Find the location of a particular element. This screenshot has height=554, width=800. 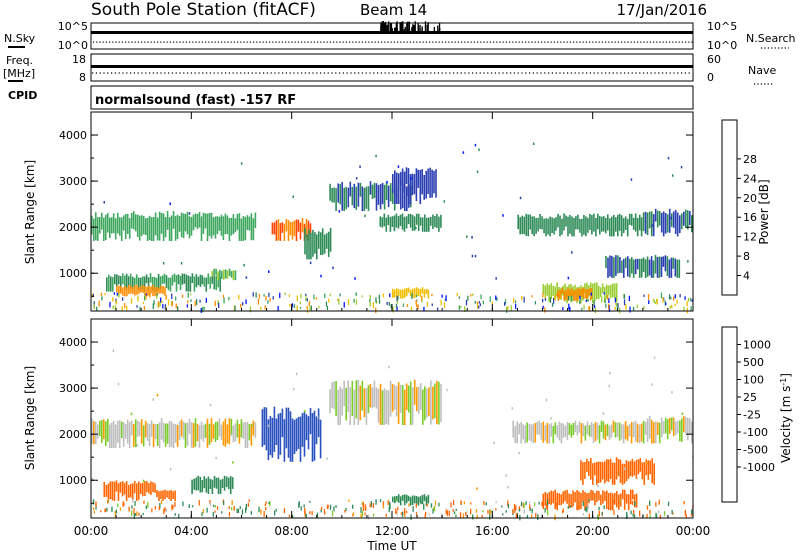

y-tick-label: 2000 is located at coordinates (73, 434).